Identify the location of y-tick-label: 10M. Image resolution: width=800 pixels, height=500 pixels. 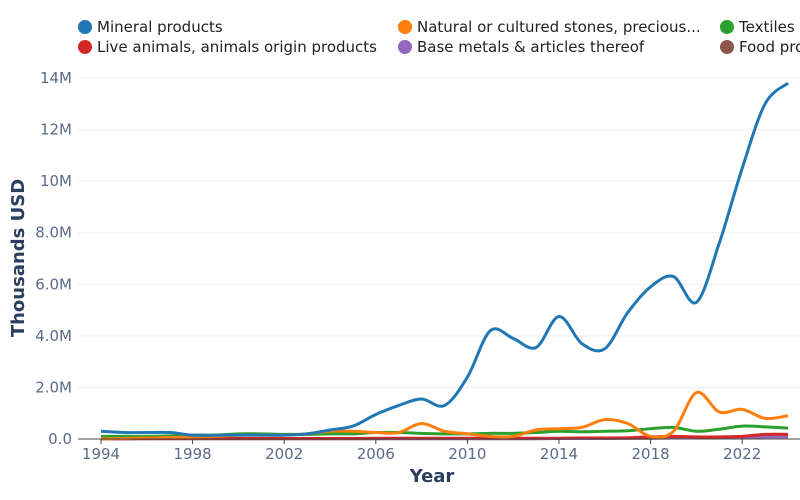
(56, 181).